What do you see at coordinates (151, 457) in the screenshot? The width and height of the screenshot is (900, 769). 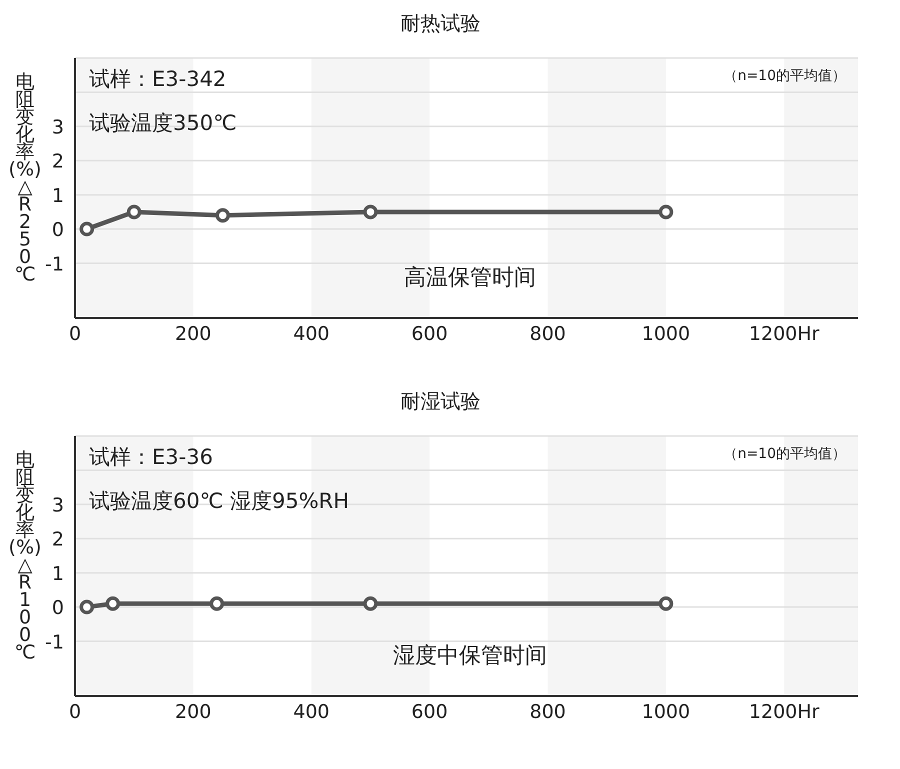 I see `annotation: 试样：E3-36` at bounding box center [151, 457].